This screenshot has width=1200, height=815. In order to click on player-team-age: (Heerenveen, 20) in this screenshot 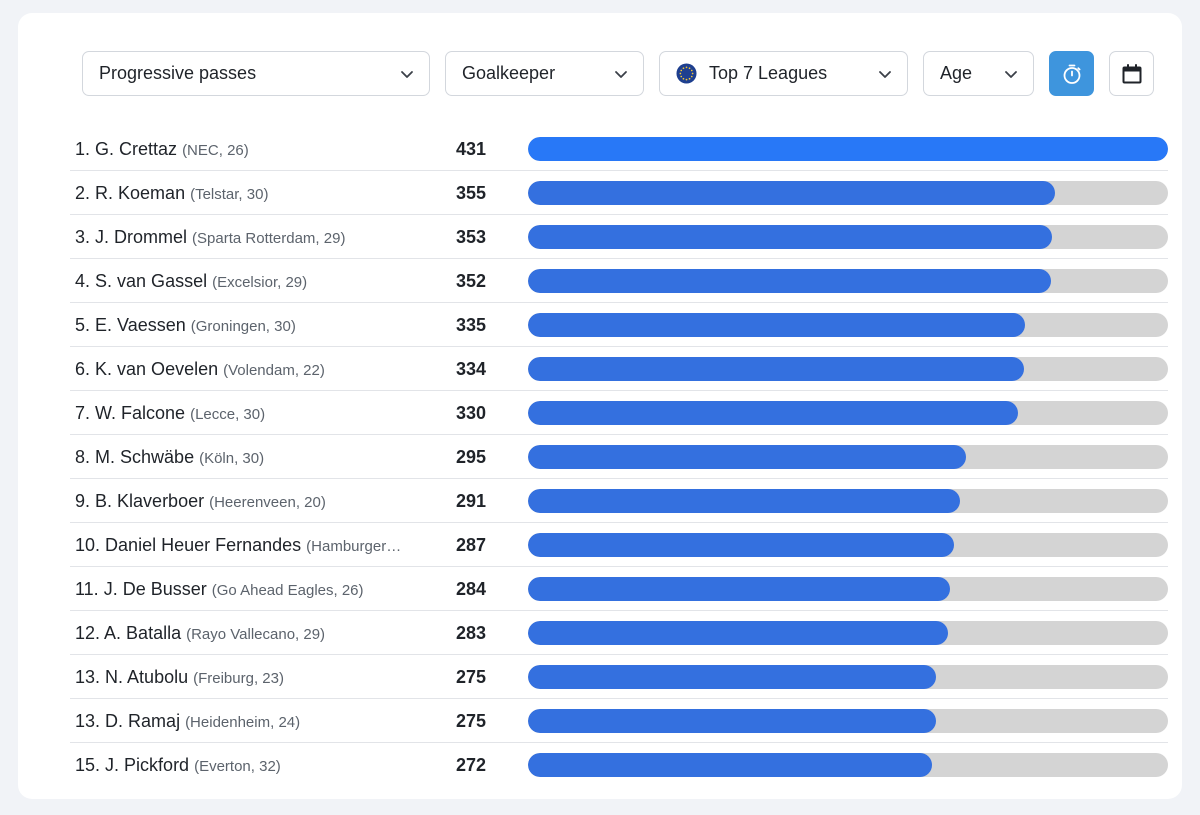, I will do `click(267, 502)`.